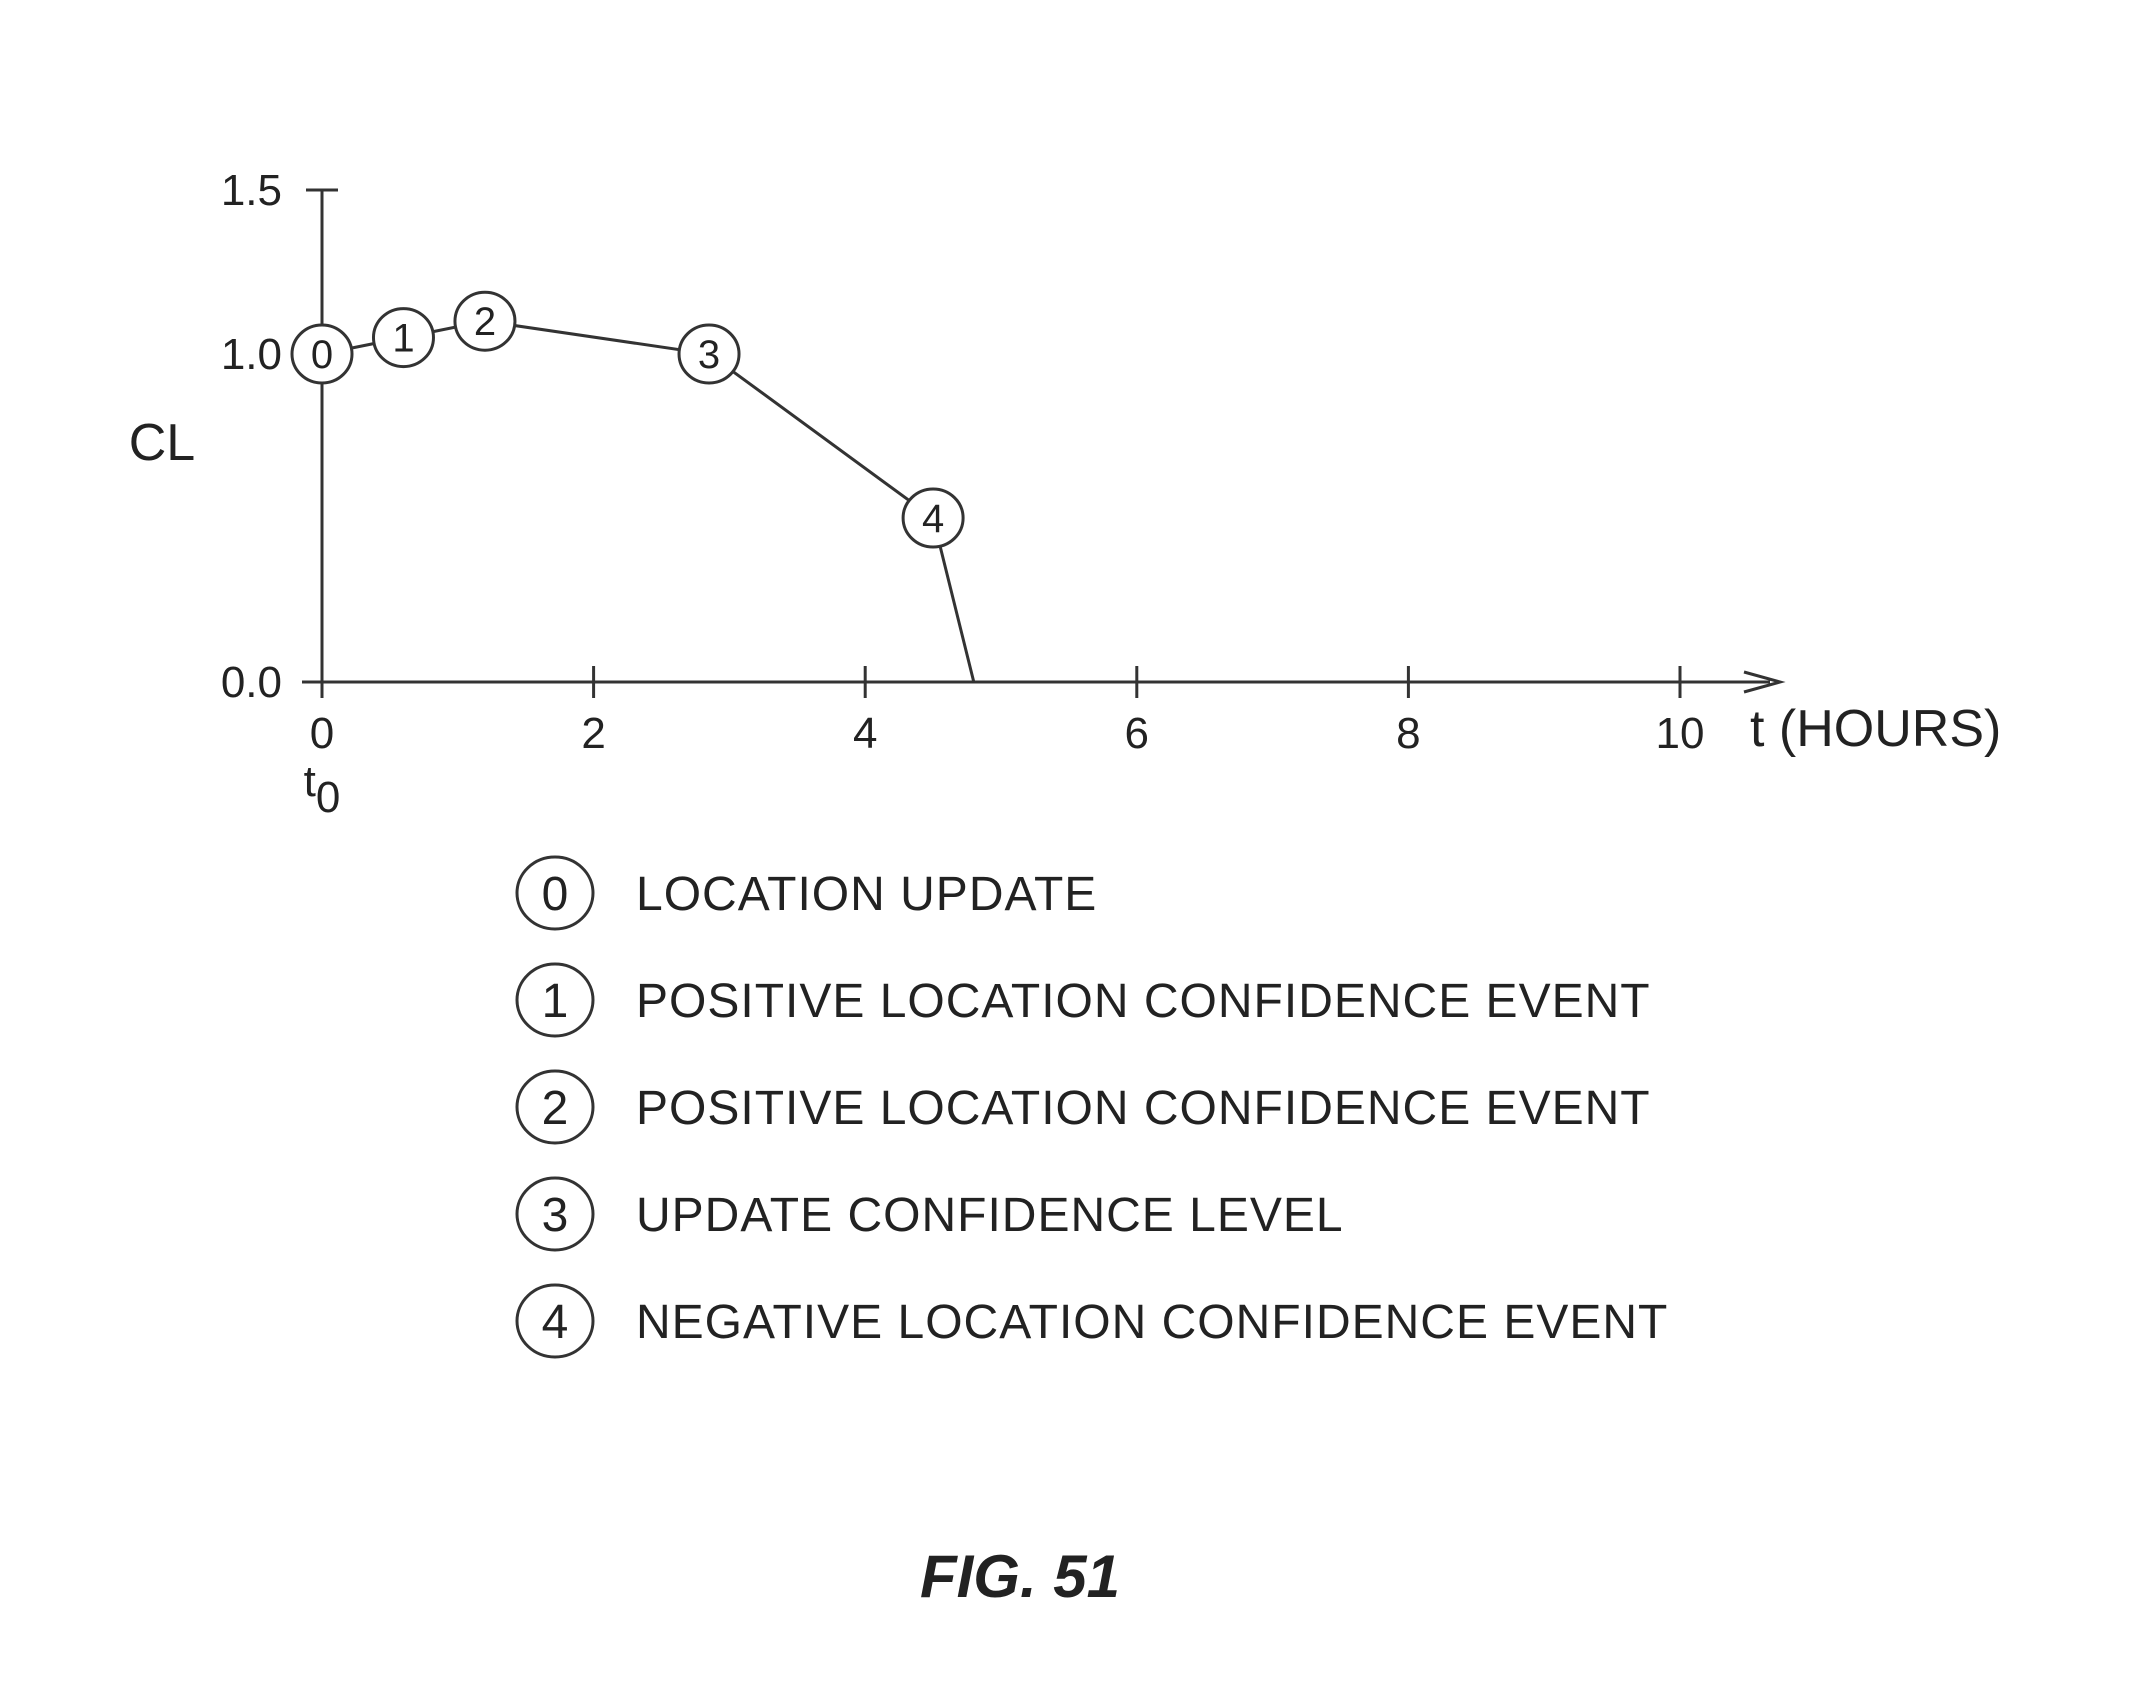 This screenshot has width=2136, height=1699. I want to click on legend-marker-label: 3, so click(555, 1215).